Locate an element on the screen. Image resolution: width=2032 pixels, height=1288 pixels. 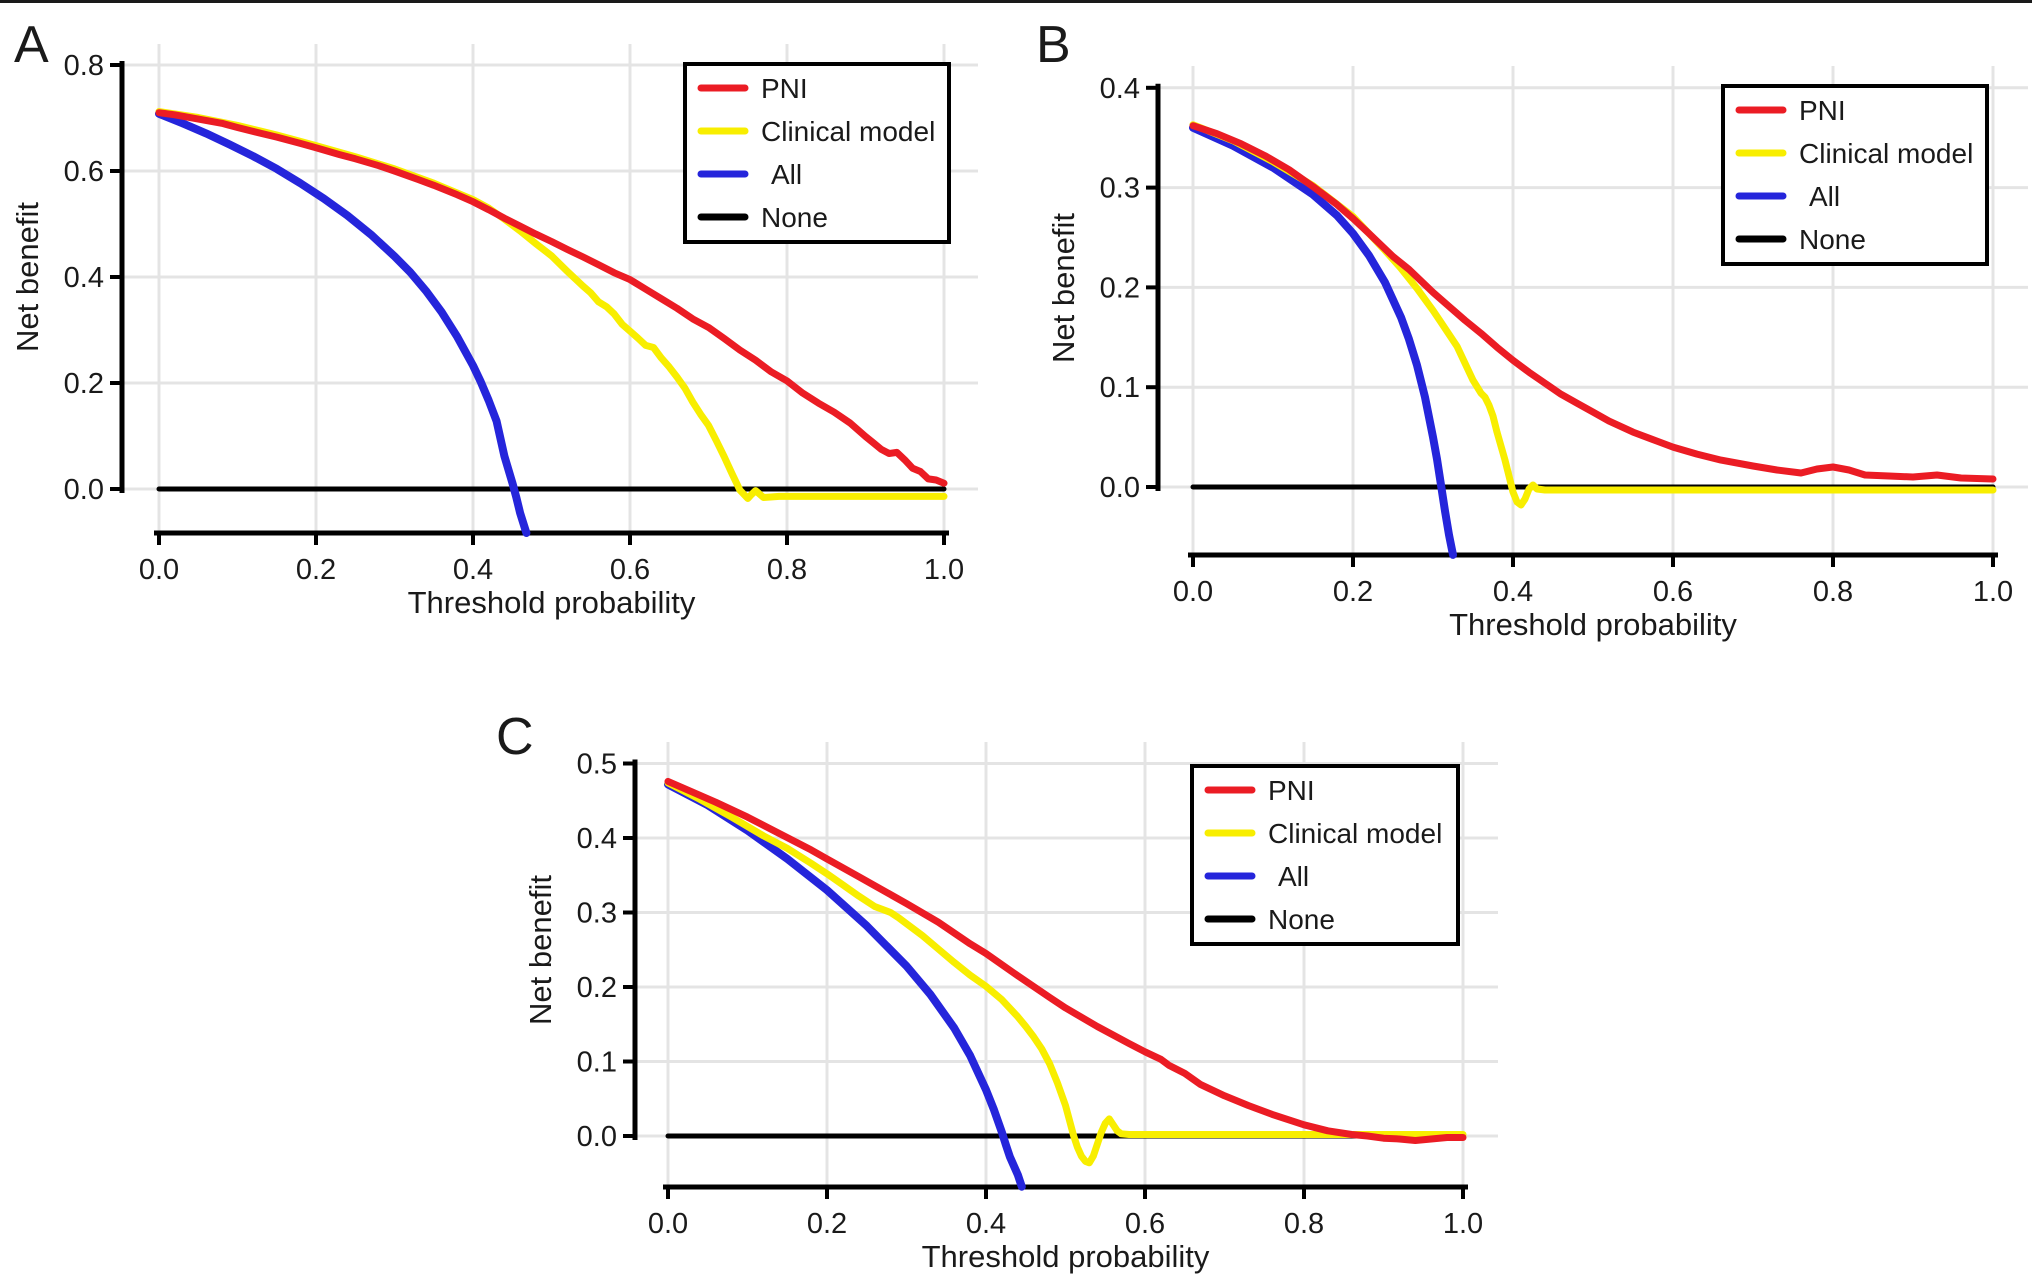
y-tick-label: 0.8 is located at coordinates (84, 66).